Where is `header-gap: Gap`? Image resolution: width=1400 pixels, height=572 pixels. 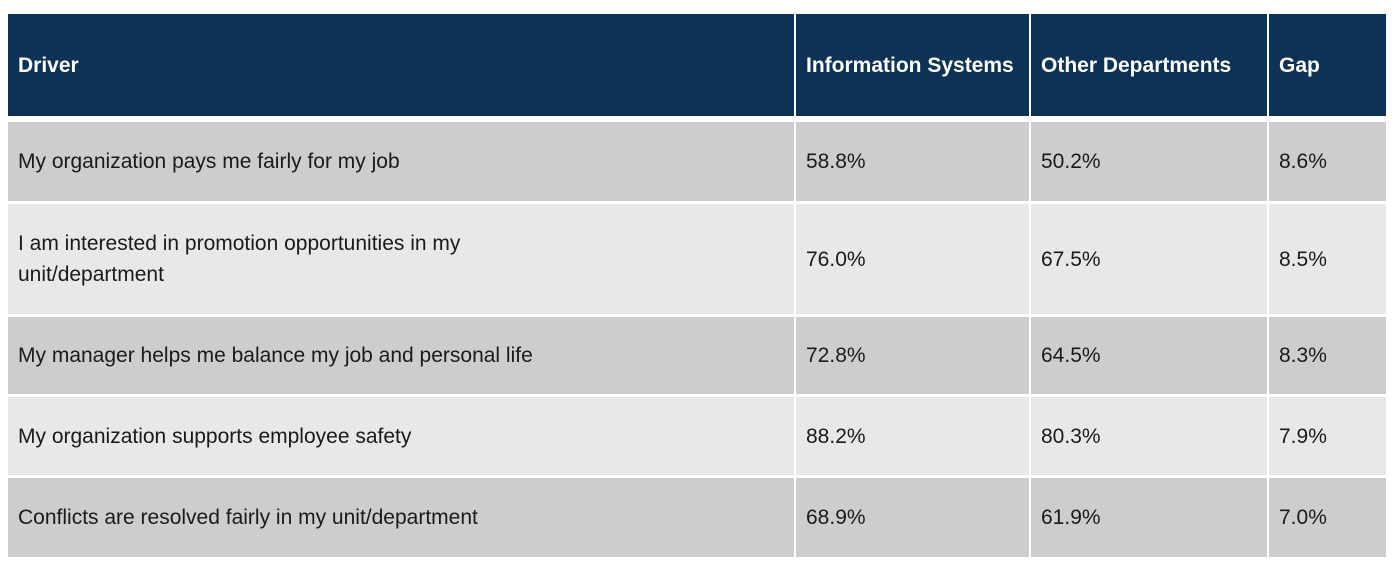 header-gap: Gap is located at coordinates (1326, 68).